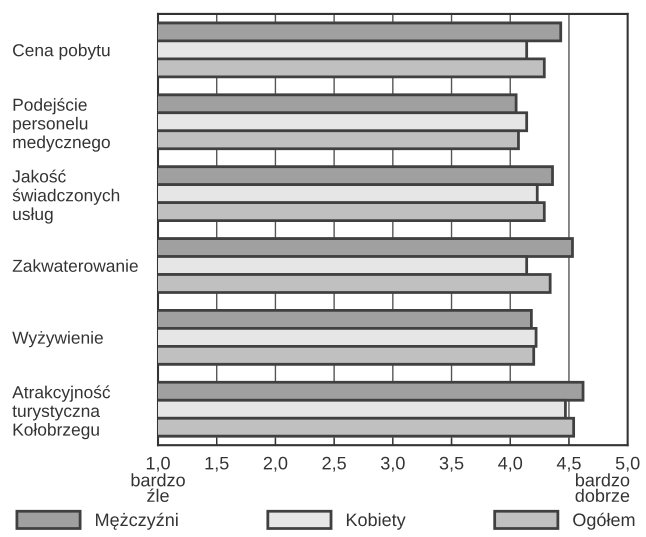 This screenshot has height=537, width=646. I want to click on text: bardzo dobrze, so click(603, 487).